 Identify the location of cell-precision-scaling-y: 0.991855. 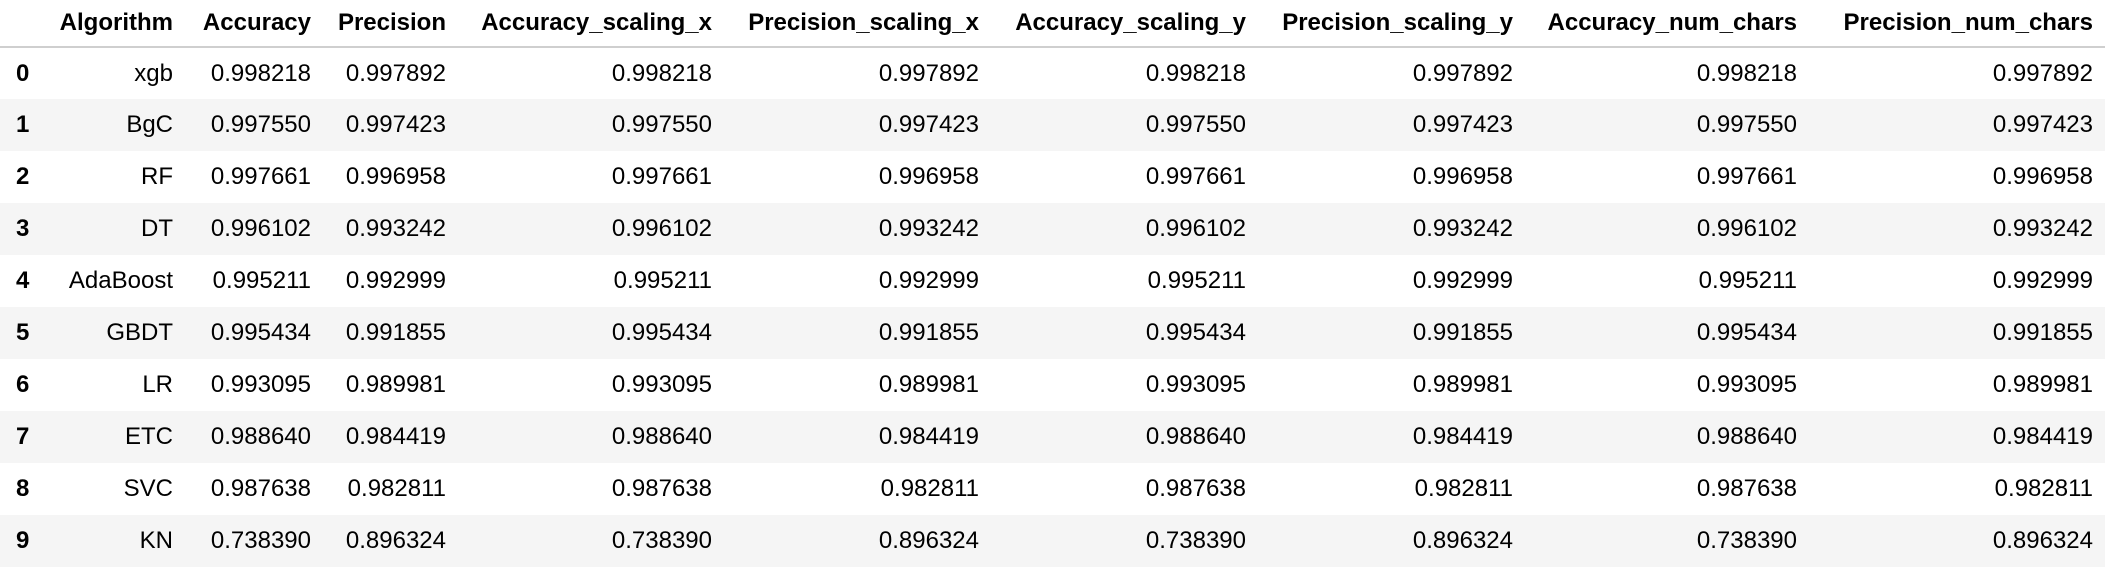
(1462, 332).